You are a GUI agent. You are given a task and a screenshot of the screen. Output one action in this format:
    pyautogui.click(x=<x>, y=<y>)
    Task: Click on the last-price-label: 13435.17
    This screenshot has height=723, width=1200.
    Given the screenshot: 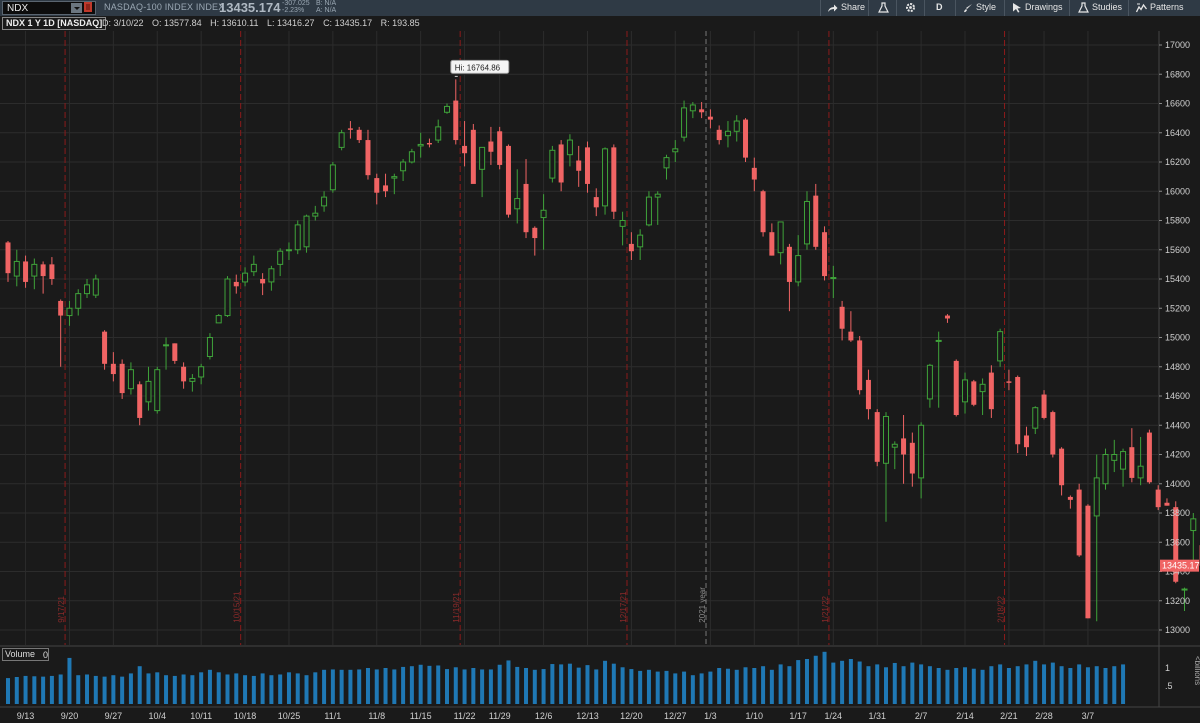 What is the action you would take?
    pyautogui.click(x=1181, y=566)
    